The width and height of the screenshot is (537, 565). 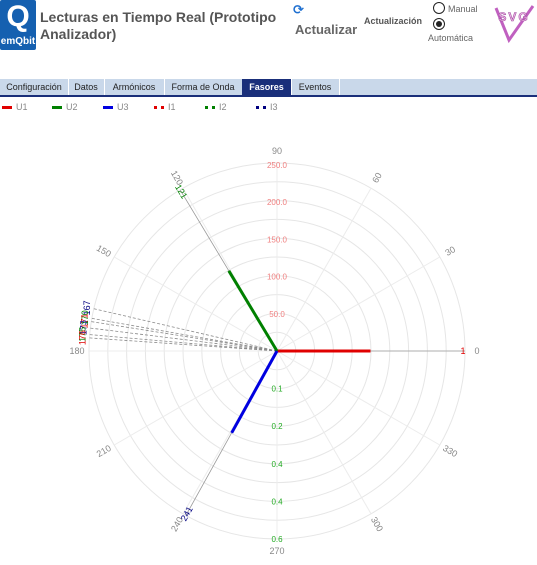 What do you see at coordinates (277, 539) in the screenshot?
I see `current-tick-label: 0.6` at bounding box center [277, 539].